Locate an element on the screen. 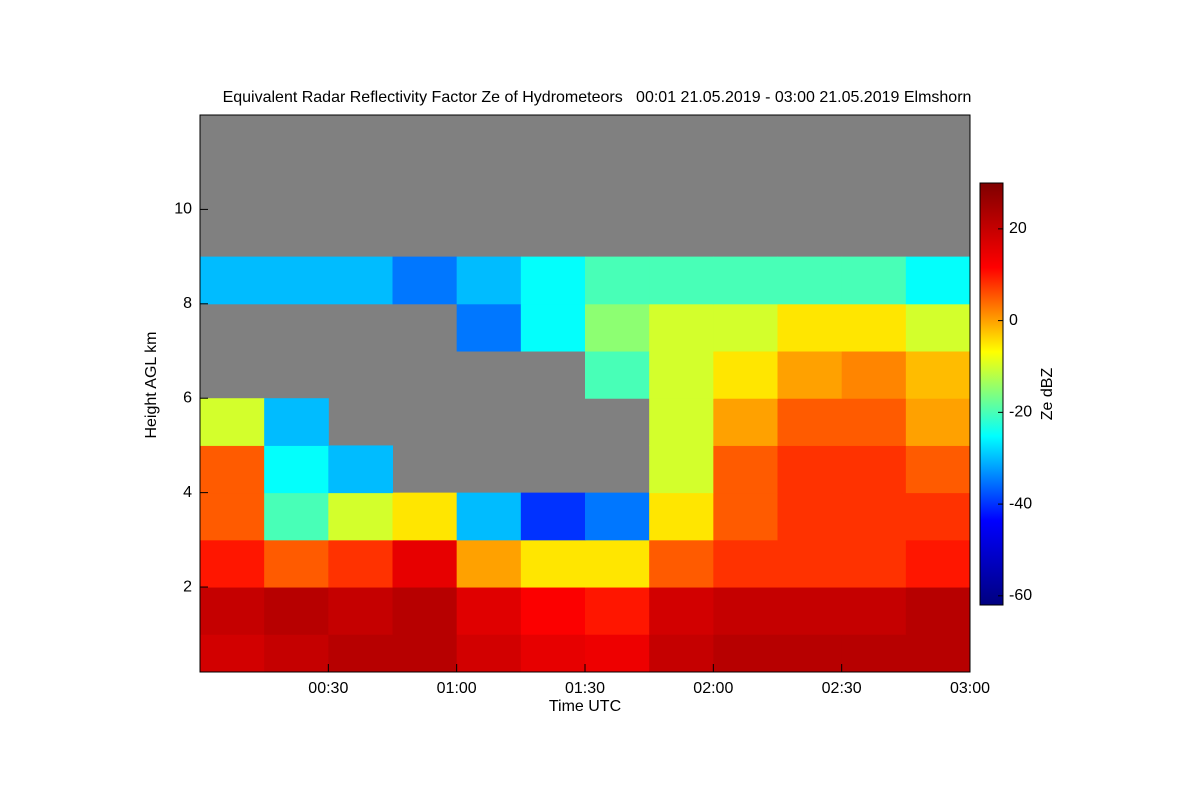 The image size is (1200, 800). colorbar-label: Ze dBZ is located at coordinates (1047, 394).